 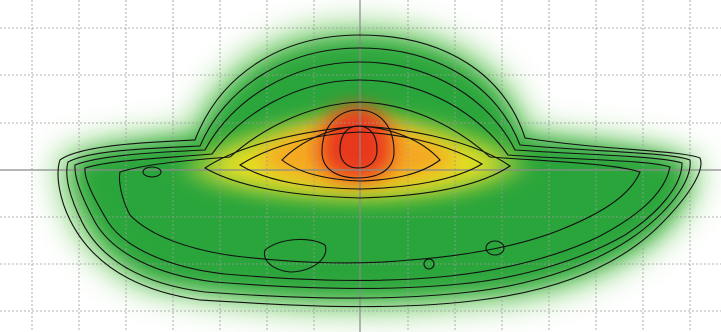 I want to click on contour-island-bottom-right, so click(x=495, y=248).